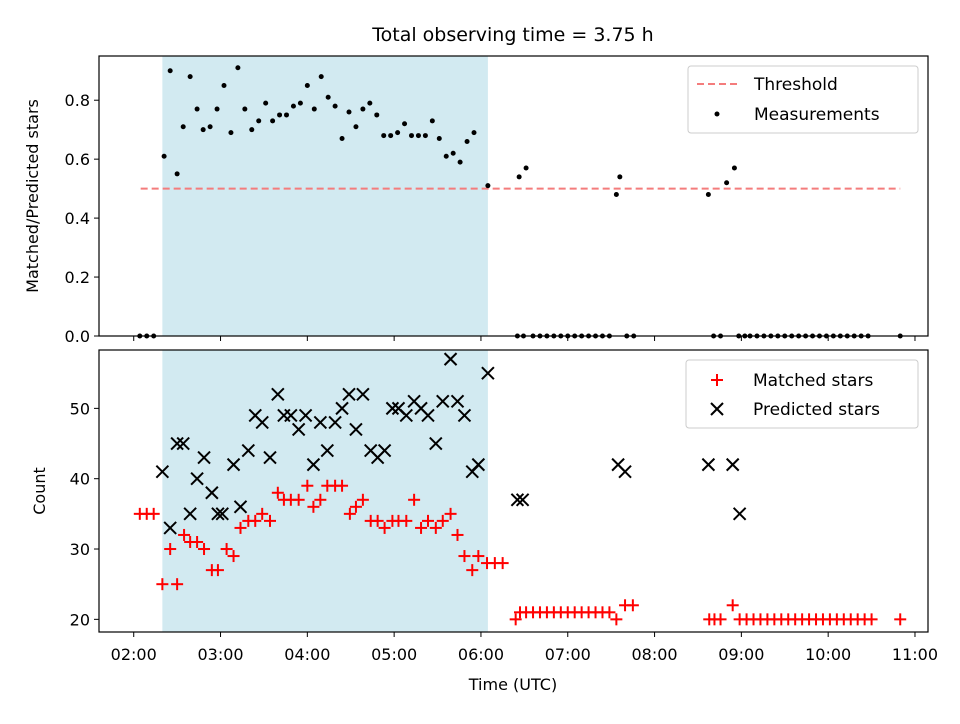  What do you see at coordinates (394, 654) in the screenshot?
I see `xtick-label: 05:00` at bounding box center [394, 654].